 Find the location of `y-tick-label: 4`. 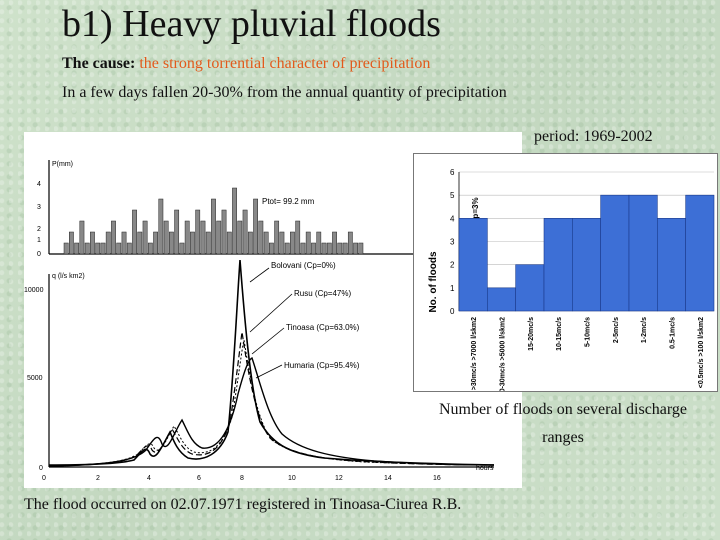

y-tick-label: 4 is located at coordinates (452, 218).